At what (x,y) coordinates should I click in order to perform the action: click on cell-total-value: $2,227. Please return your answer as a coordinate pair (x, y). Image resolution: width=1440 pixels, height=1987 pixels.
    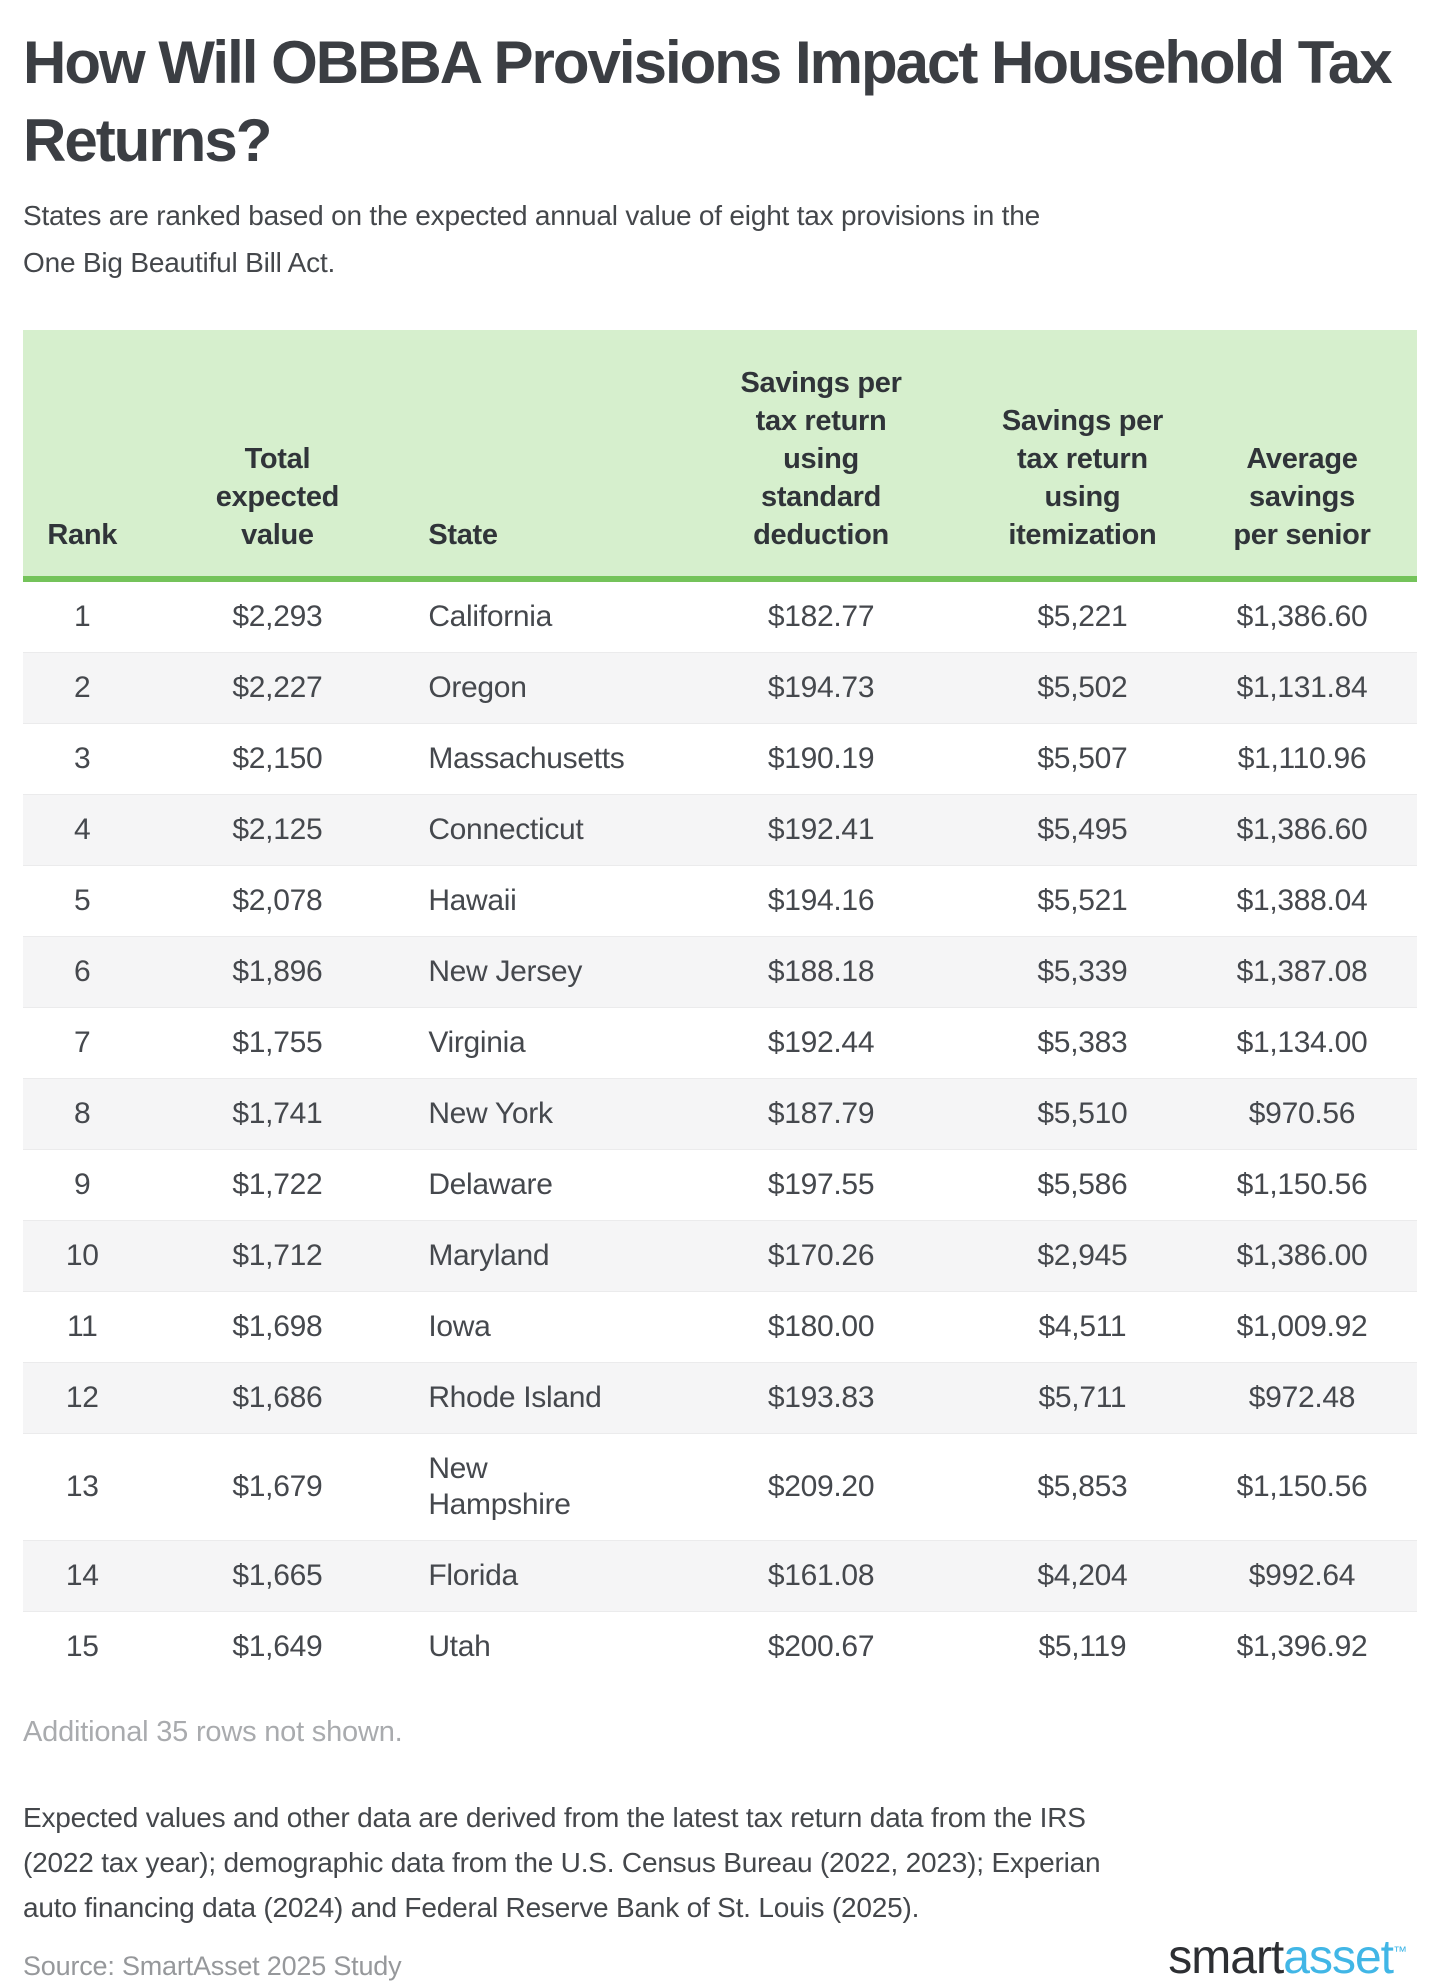
    Looking at the image, I should click on (277, 688).